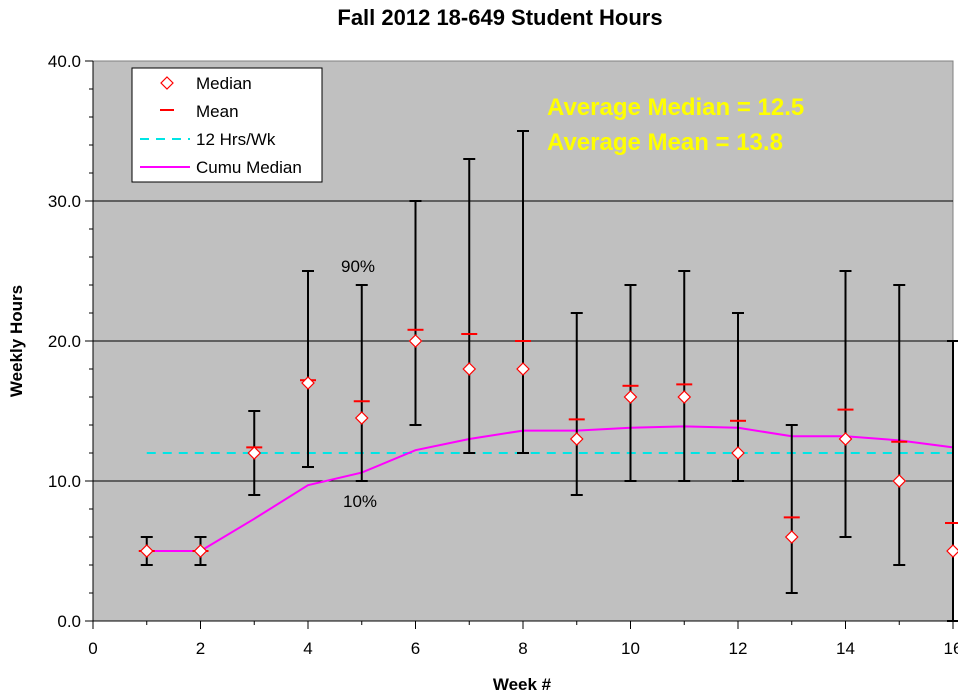 The image size is (958, 695). I want to click on x-tick-label-8: 16, so click(951, 648).